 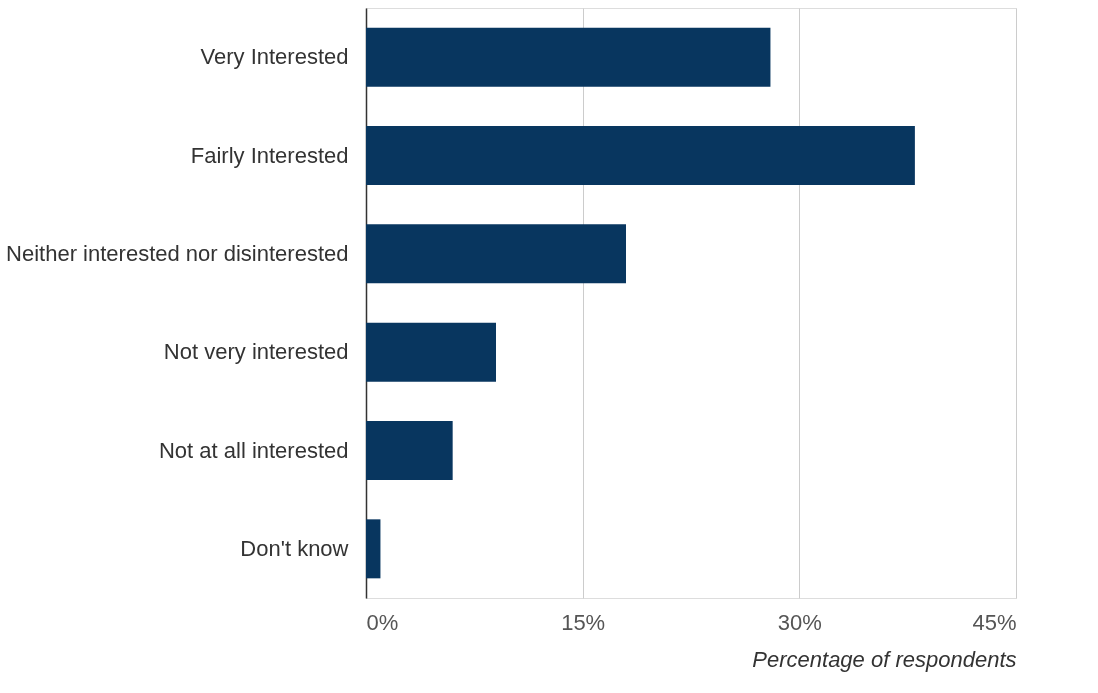 What do you see at coordinates (274, 57) in the screenshot?
I see `y-tick-label: Very Interested` at bounding box center [274, 57].